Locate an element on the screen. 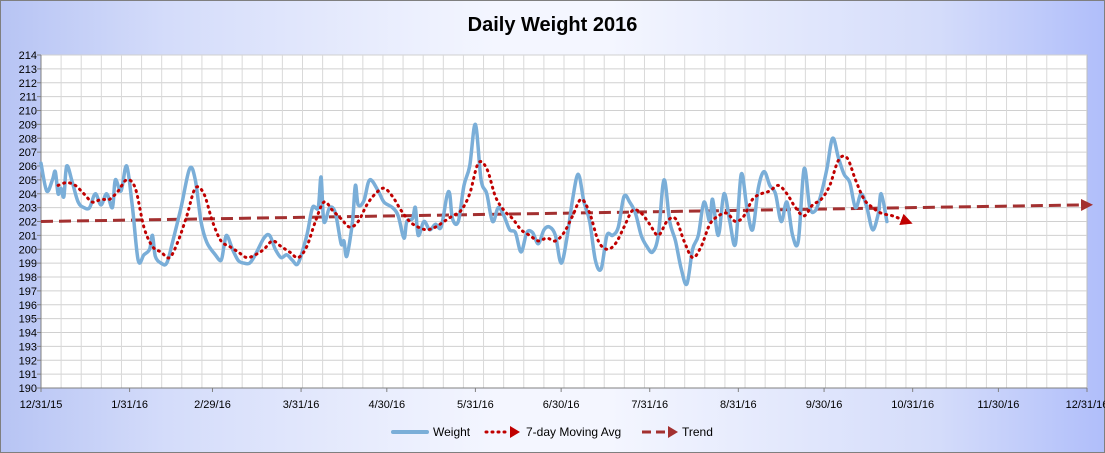  x-tick-label: 5/31/16 is located at coordinates (475, 405).